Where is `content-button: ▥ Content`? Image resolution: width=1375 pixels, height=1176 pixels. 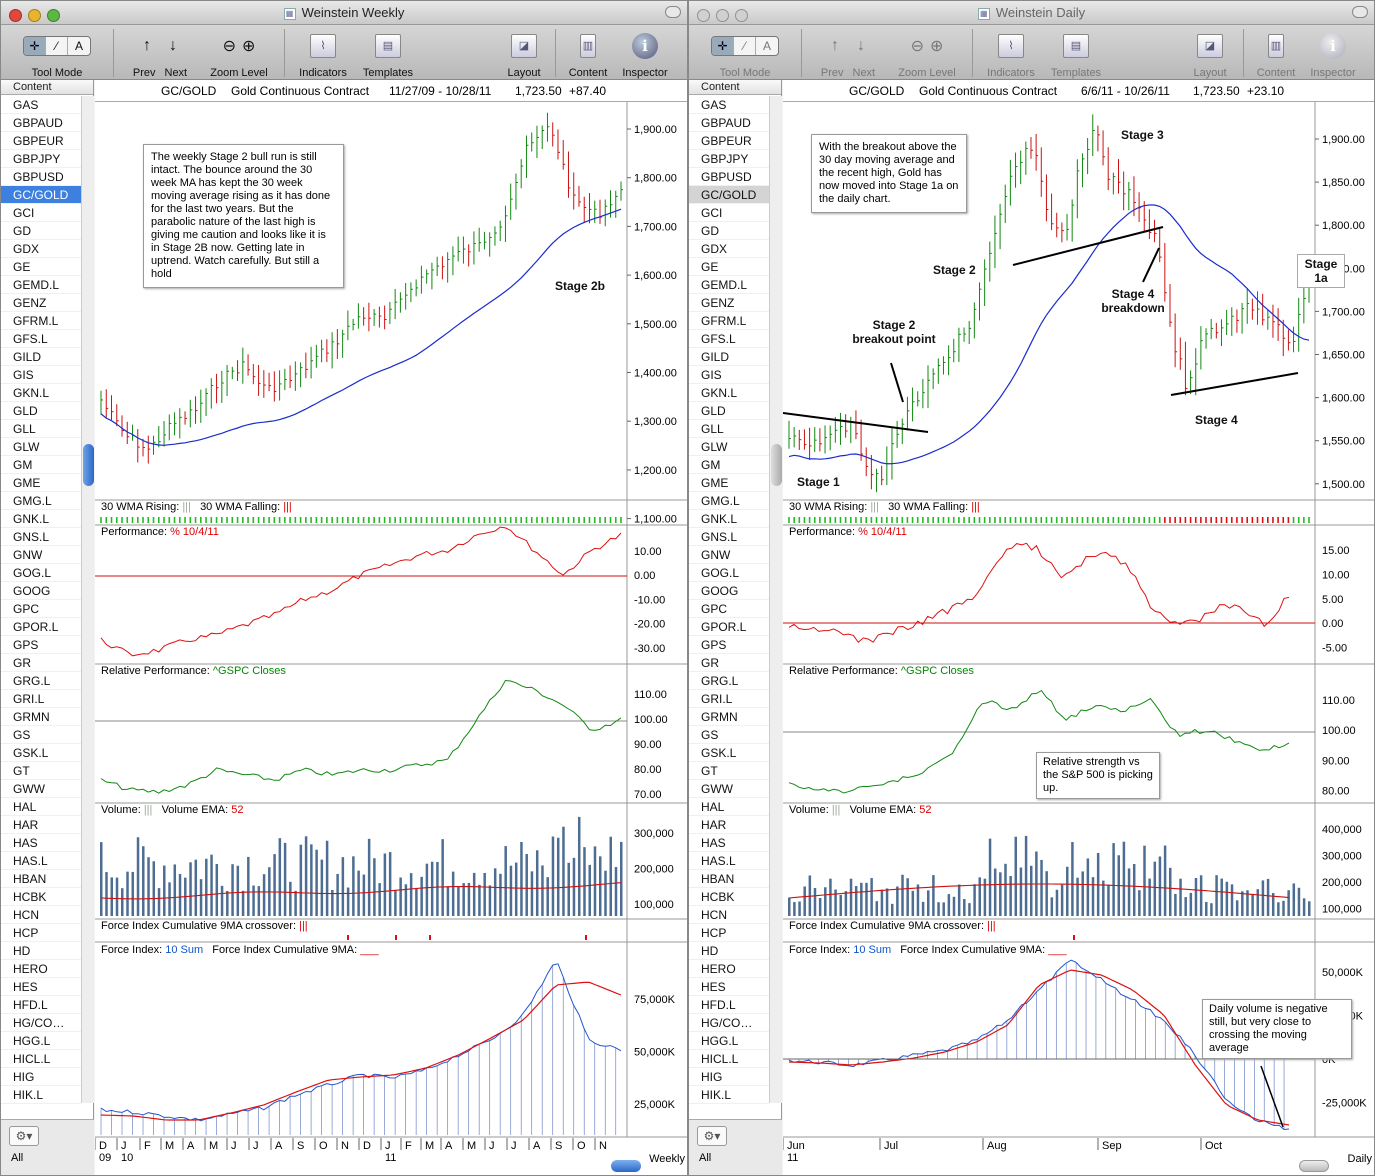
content-button: ▥ Content is located at coordinates (1276, 54).